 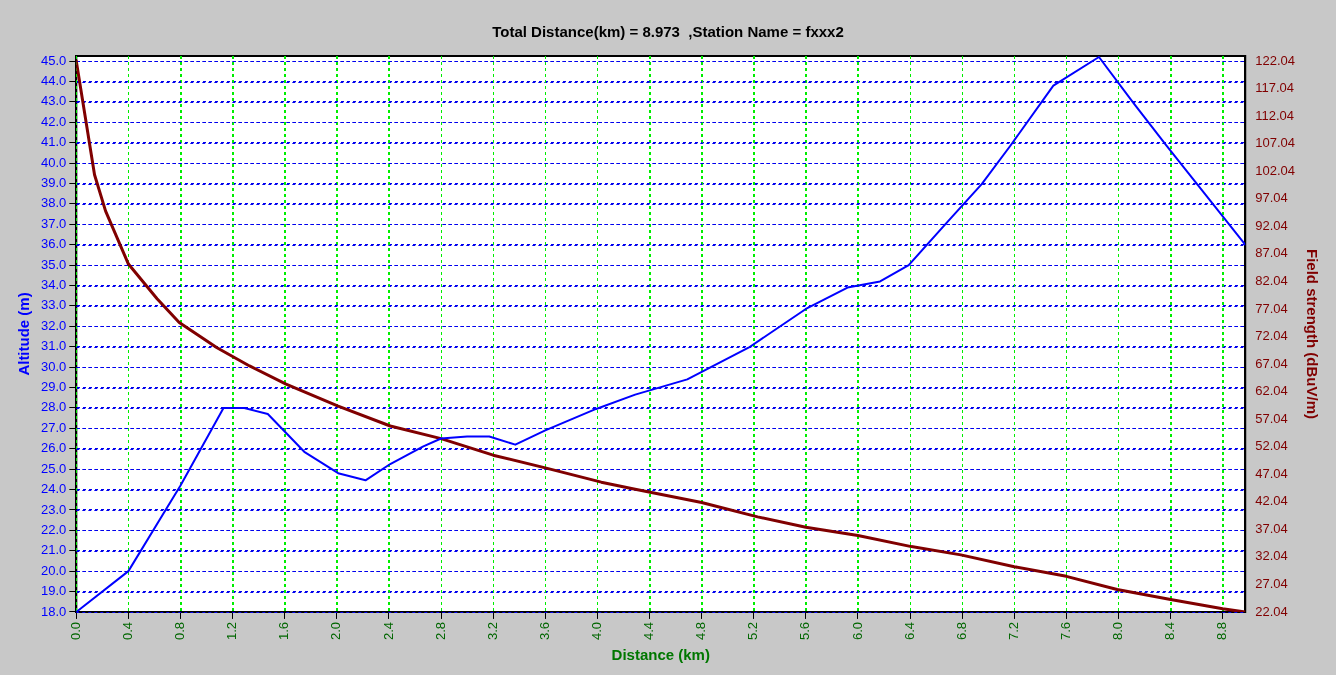 What do you see at coordinates (53, 285) in the screenshot?
I see `y-tick-label: 34.0` at bounding box center [53, 285].